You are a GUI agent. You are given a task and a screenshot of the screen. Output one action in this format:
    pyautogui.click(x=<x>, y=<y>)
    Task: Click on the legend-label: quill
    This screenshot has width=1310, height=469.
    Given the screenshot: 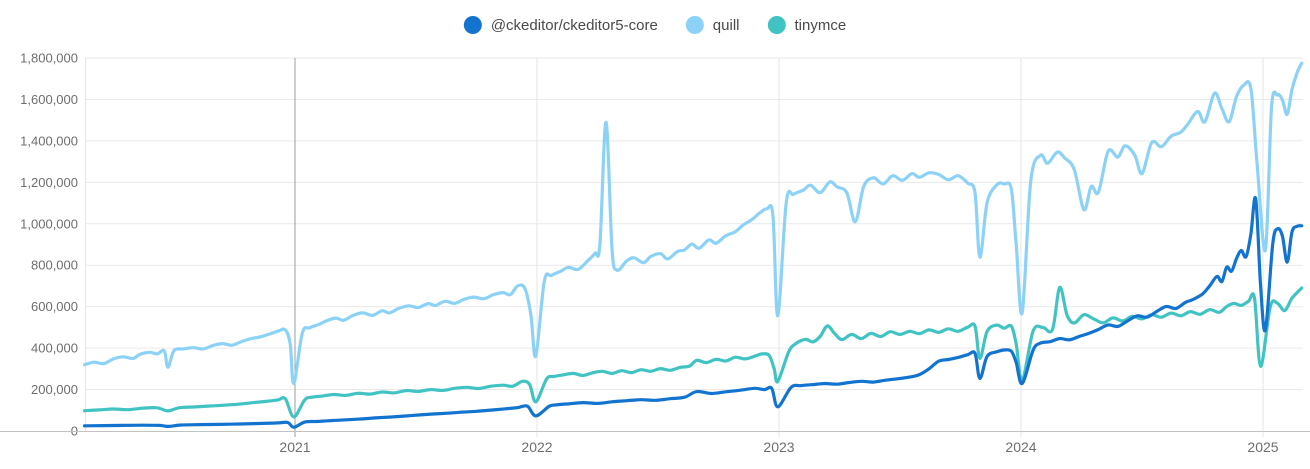 What is the action you would take?
    pyautogui.click(x=726, y=25)
    